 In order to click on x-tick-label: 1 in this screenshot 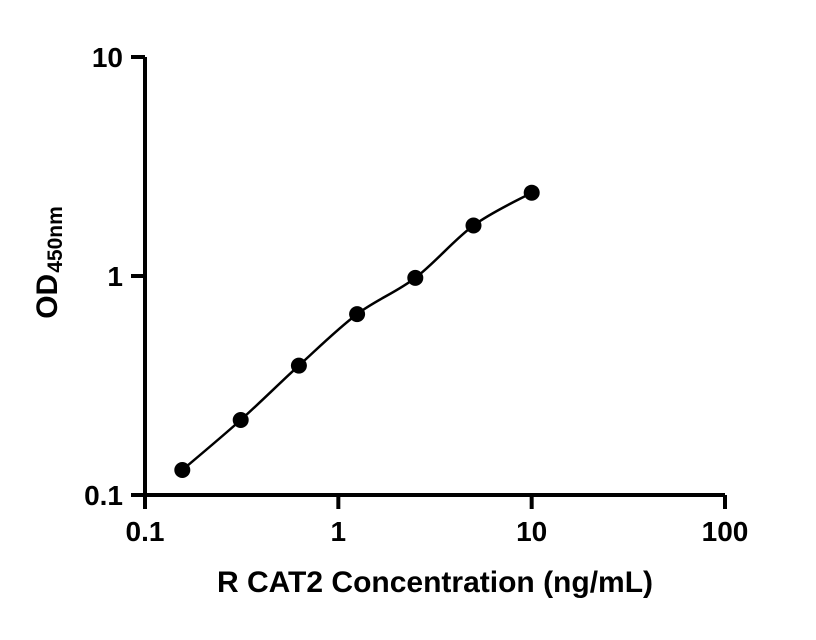, I will do `click(339, 531)`.